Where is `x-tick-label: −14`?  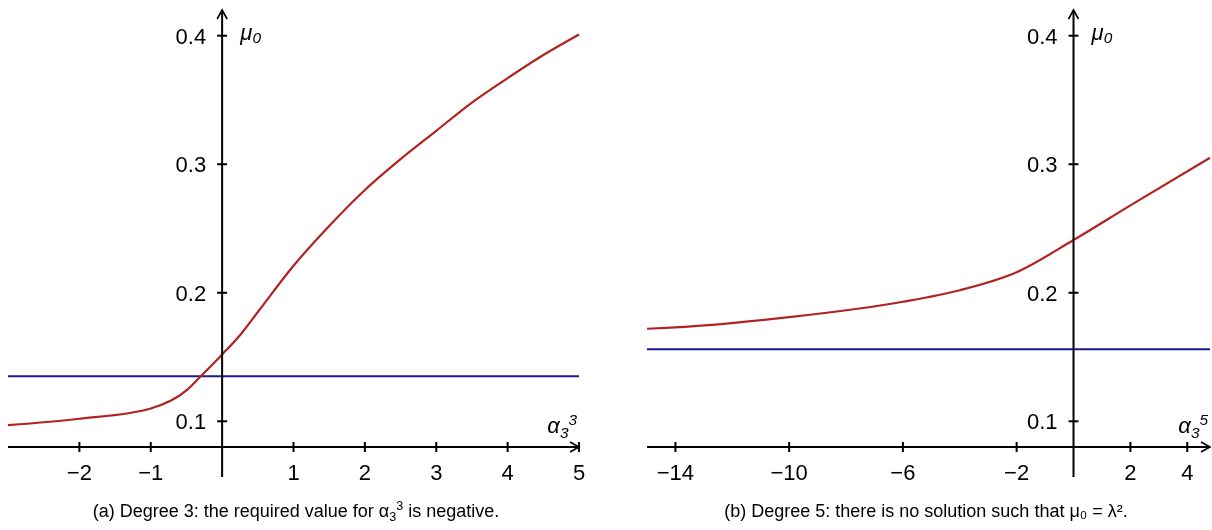 x-tick-label: −14 is located at coordinates (675, 472).